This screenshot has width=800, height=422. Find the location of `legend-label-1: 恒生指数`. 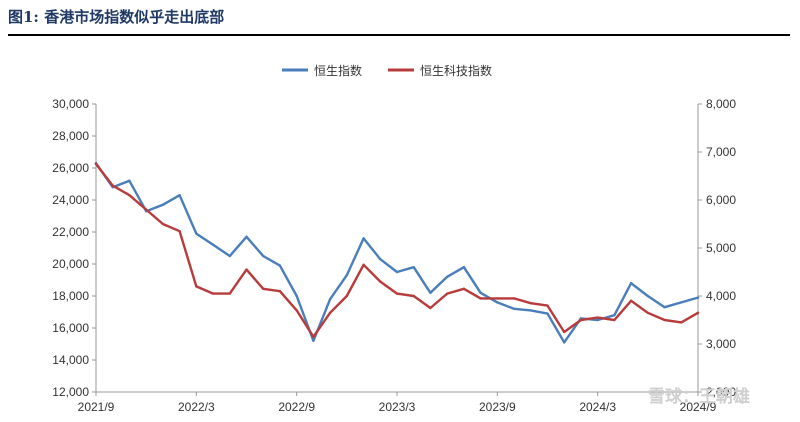

legend-label-1: 恒生指数 is located at coordinates (338, 70).